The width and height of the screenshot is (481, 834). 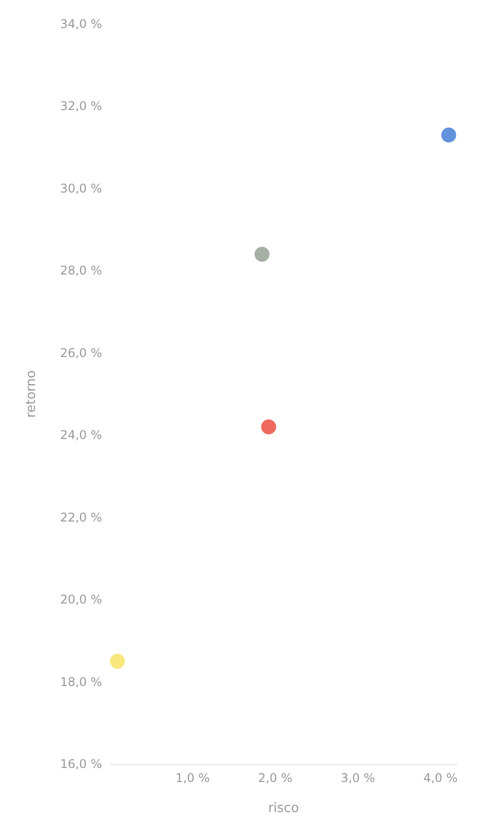 What do you see at coordinates (81, 353) in the screenshot?
I see `y-tick-label: 26,0 %` at bounding box center [81, 353].